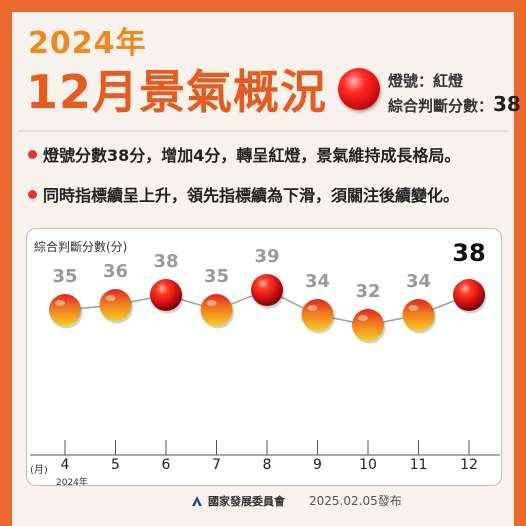  I want to click on x-tick-label: 5, so click(115, 465).